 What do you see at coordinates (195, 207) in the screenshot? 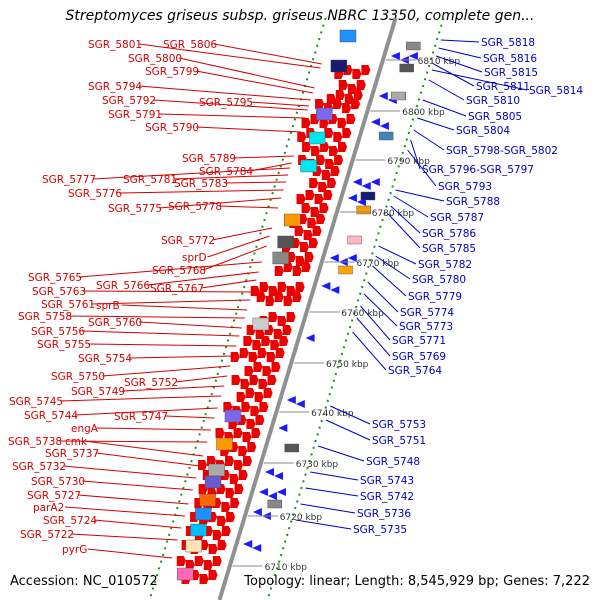
I see `left-gene-label: SGR_5778` at bounding box center [195, 207].